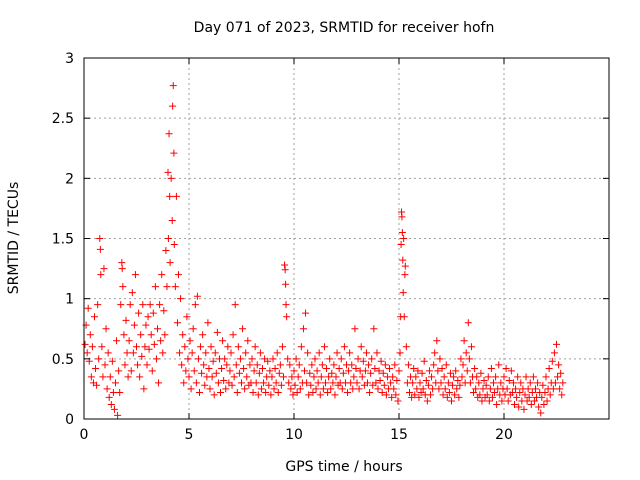 This screenshot has height=480, width=640. Describe the element at coordinates (84, 435) in the screenshot. I see `x-tick-label: 0` at that location.